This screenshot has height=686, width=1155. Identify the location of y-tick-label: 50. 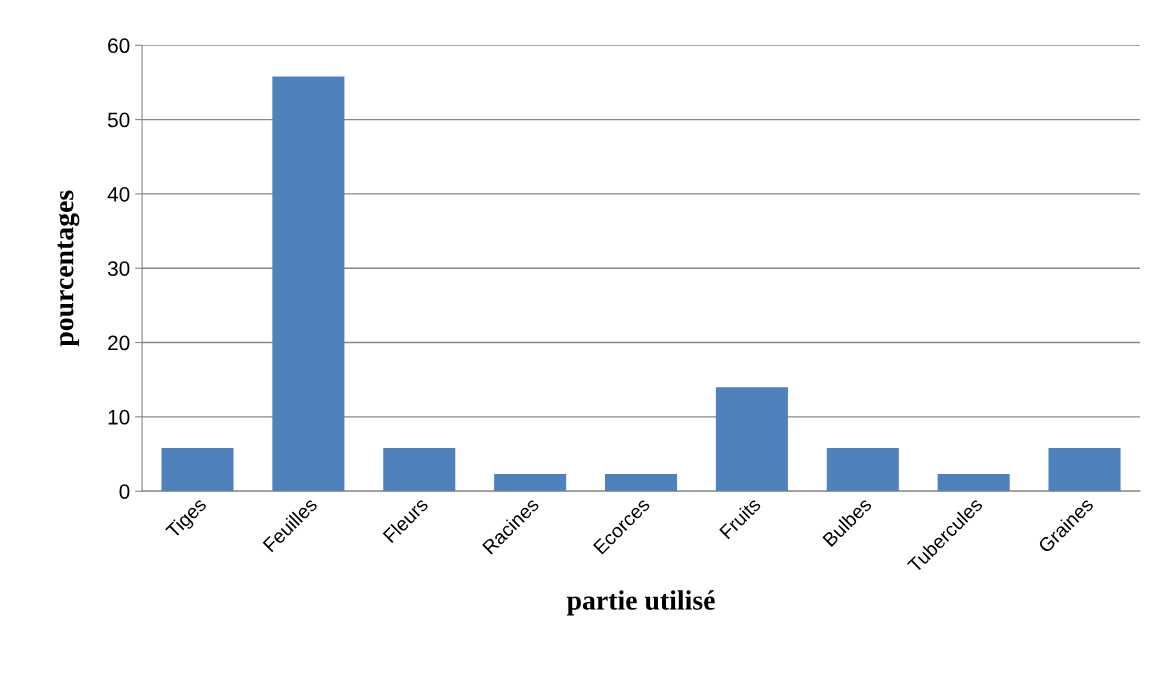
(118, 120).